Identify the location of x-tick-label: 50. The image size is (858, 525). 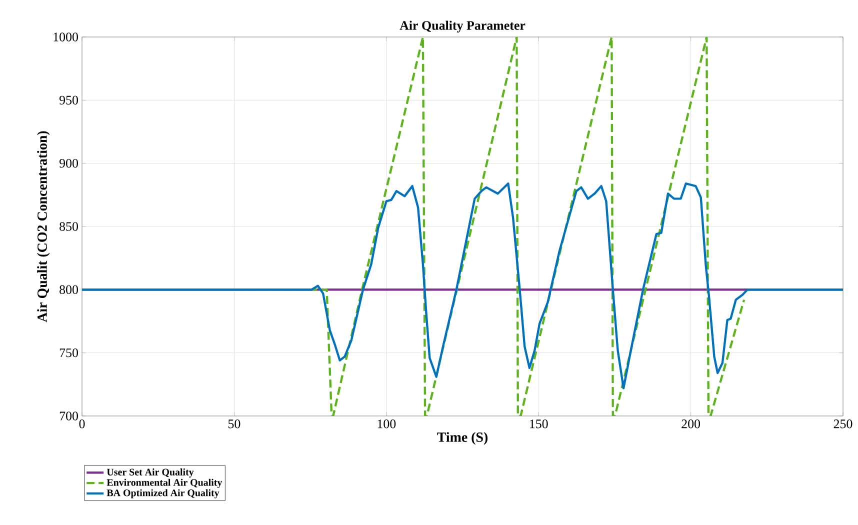
(234, 424).